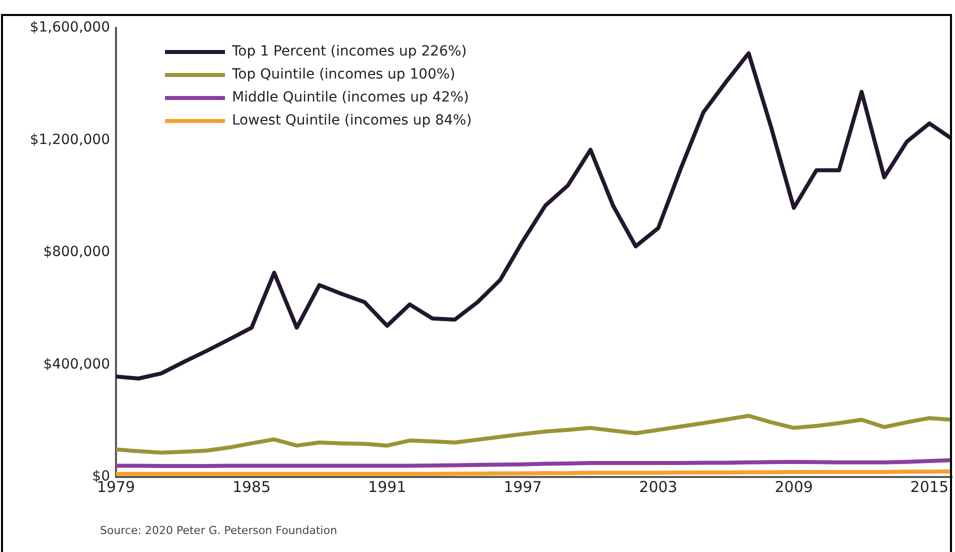  Describe the element at coordinates (76, 252) in the screenshot. I see `y-tick-label: $800,000` at that location.